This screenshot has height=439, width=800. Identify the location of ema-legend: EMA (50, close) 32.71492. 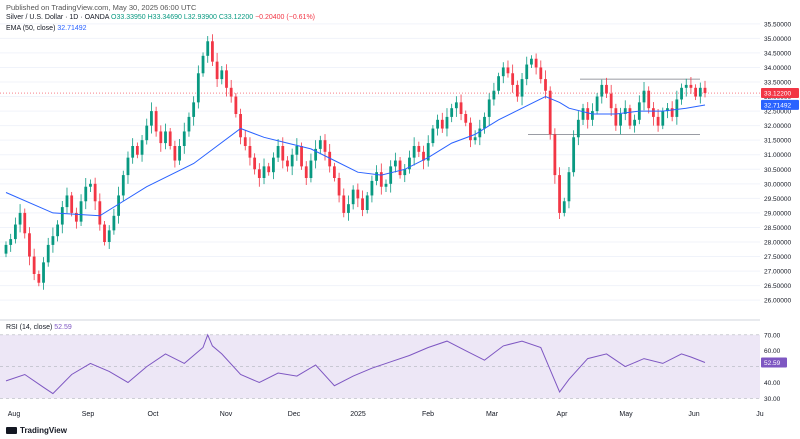
(46, 28).